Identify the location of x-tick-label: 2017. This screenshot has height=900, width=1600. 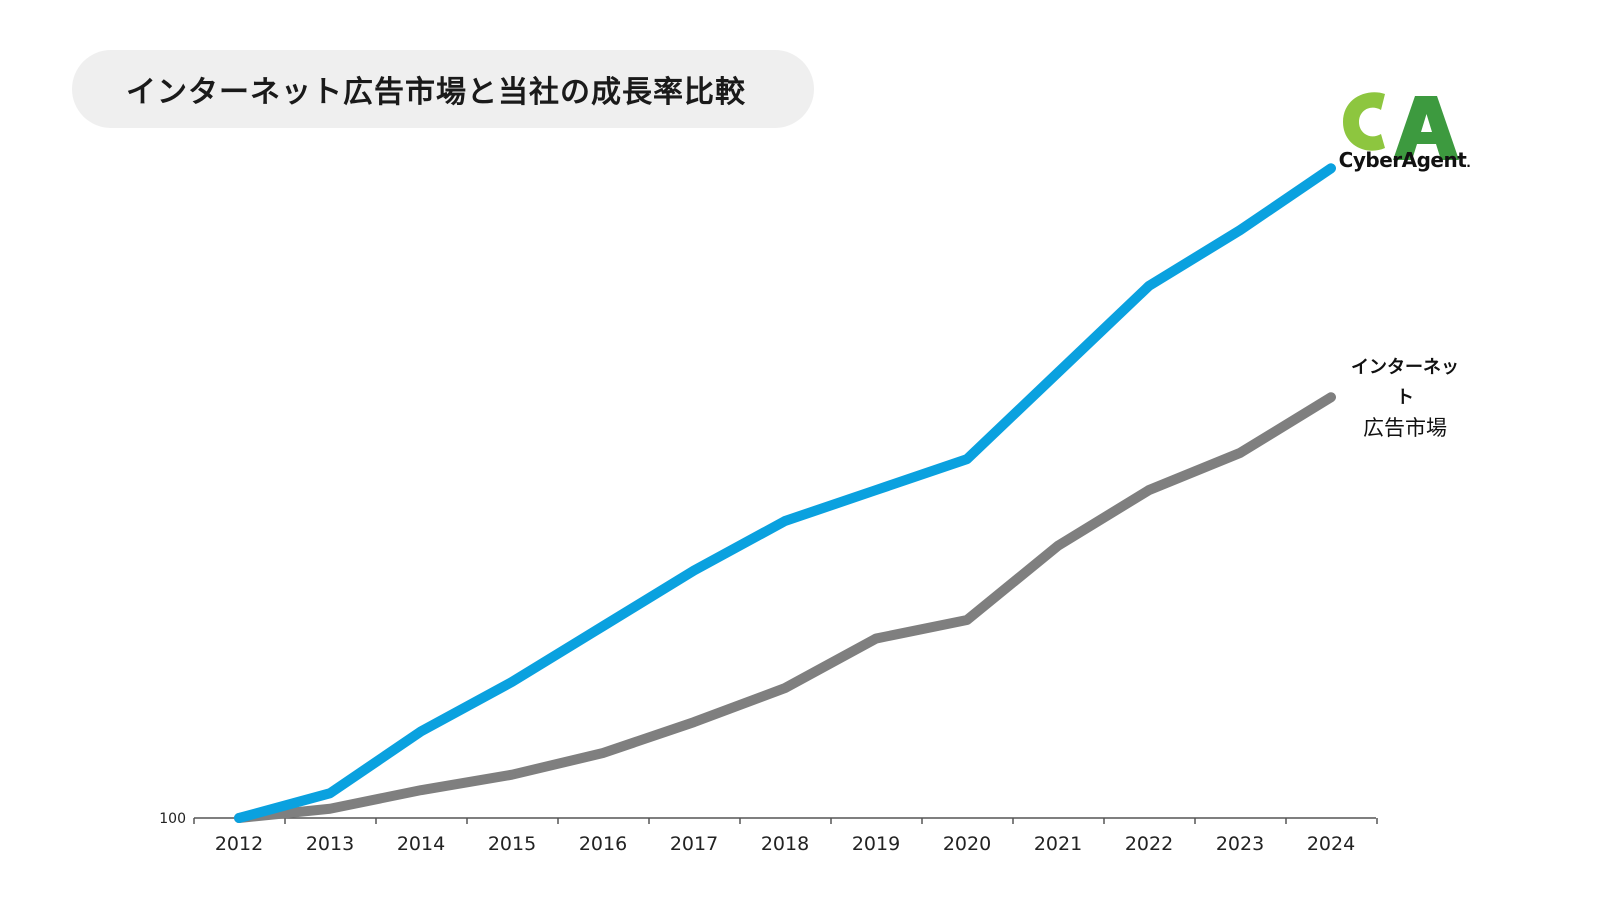
(694, 844).